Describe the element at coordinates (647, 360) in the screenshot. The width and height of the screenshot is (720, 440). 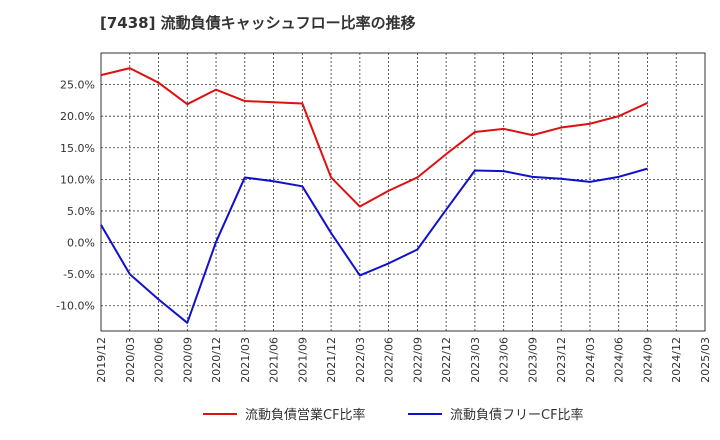
I see `x-tick-label: 2024/09` at that location.